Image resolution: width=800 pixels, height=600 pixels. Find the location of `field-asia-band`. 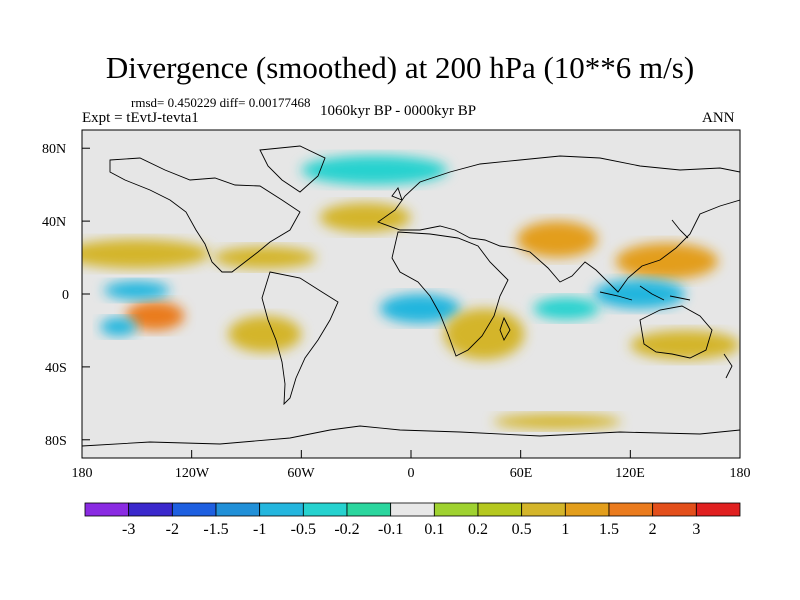

field-asia-band is located at coordinates (557, 239).